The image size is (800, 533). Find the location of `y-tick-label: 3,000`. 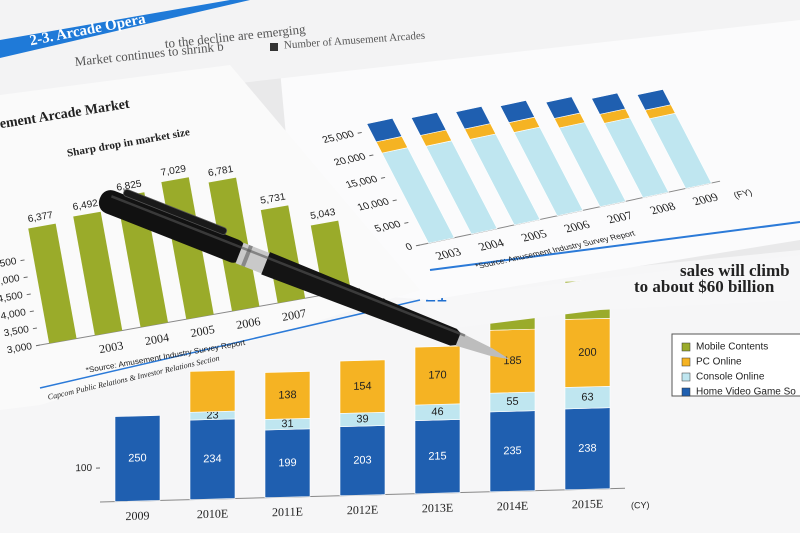

y-tick-label: 3,000 is located at coordinates (19, 348).